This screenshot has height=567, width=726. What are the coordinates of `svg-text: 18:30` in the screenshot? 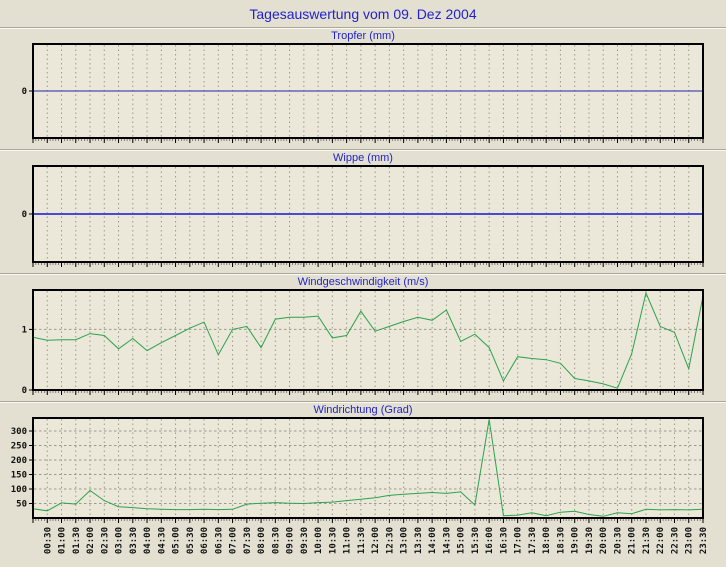 It's located at (561, 540).